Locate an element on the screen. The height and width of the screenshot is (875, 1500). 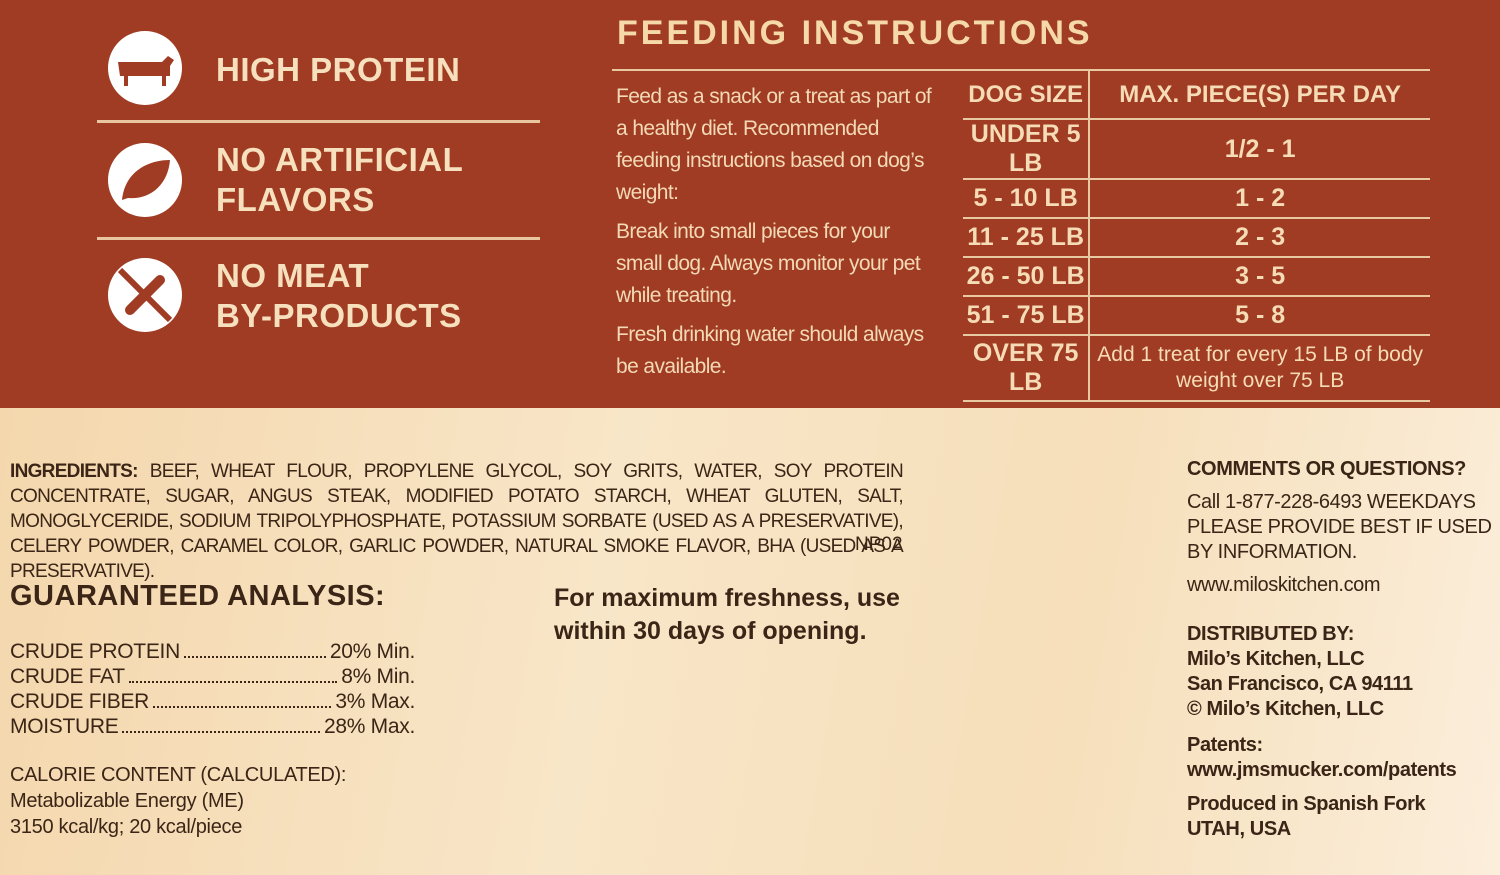
row: 5 - 10 LB 1 - 2 is located at coordinates (1196, 198).